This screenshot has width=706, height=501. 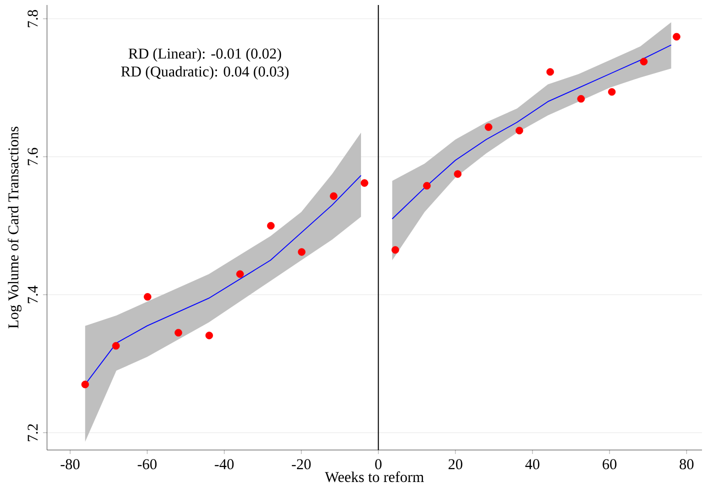 I want to click on x-tick-label: -60, so click(x=147, y=464).